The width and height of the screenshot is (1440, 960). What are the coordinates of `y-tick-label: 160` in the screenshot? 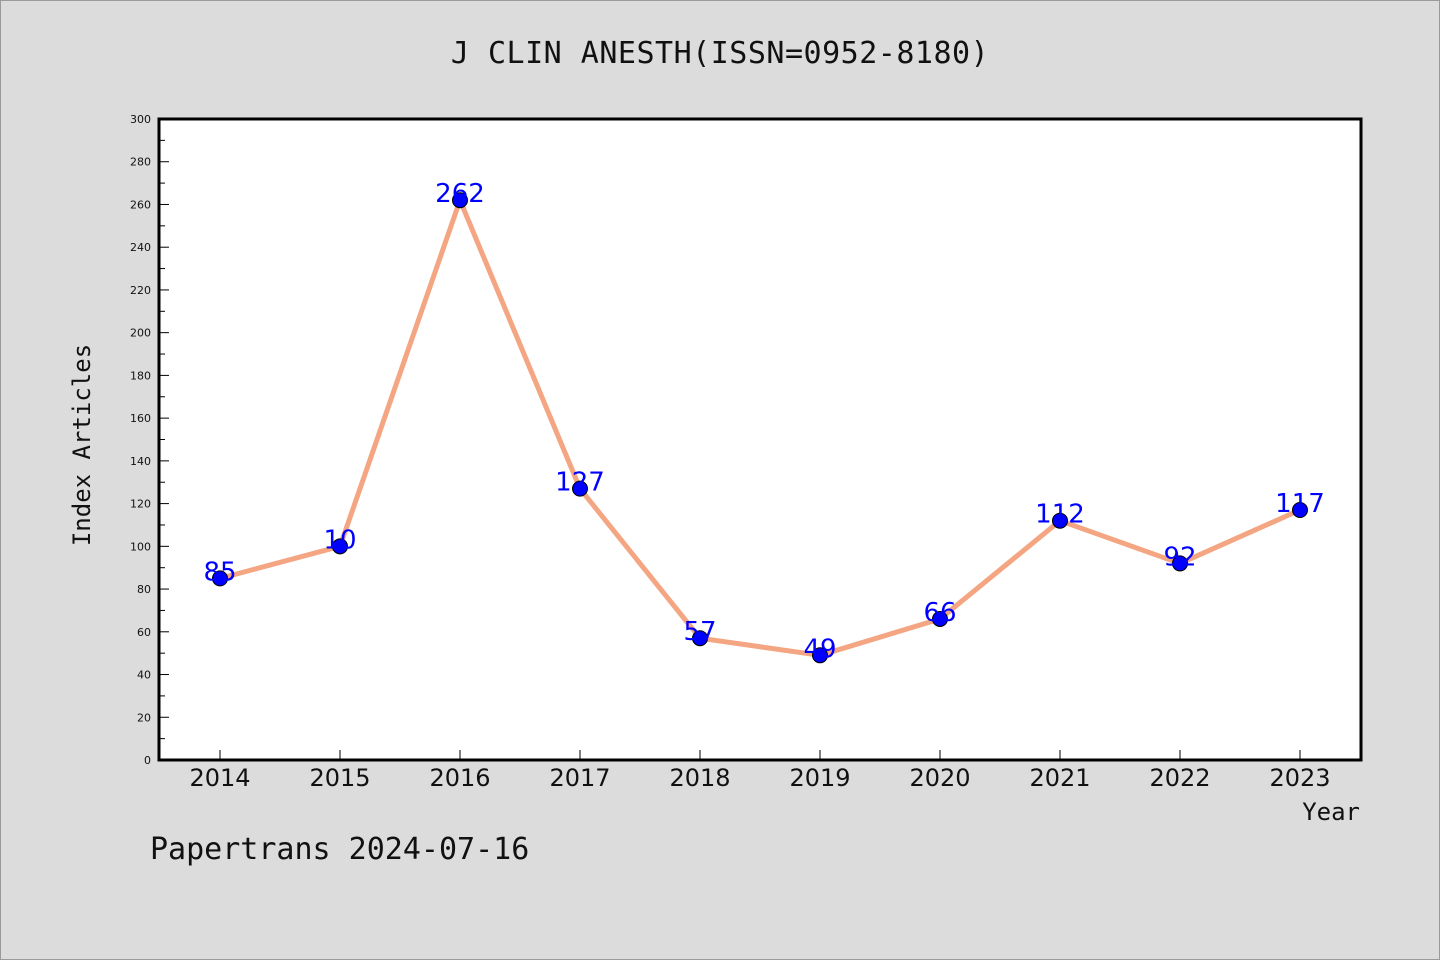 It's located at (140, 418).